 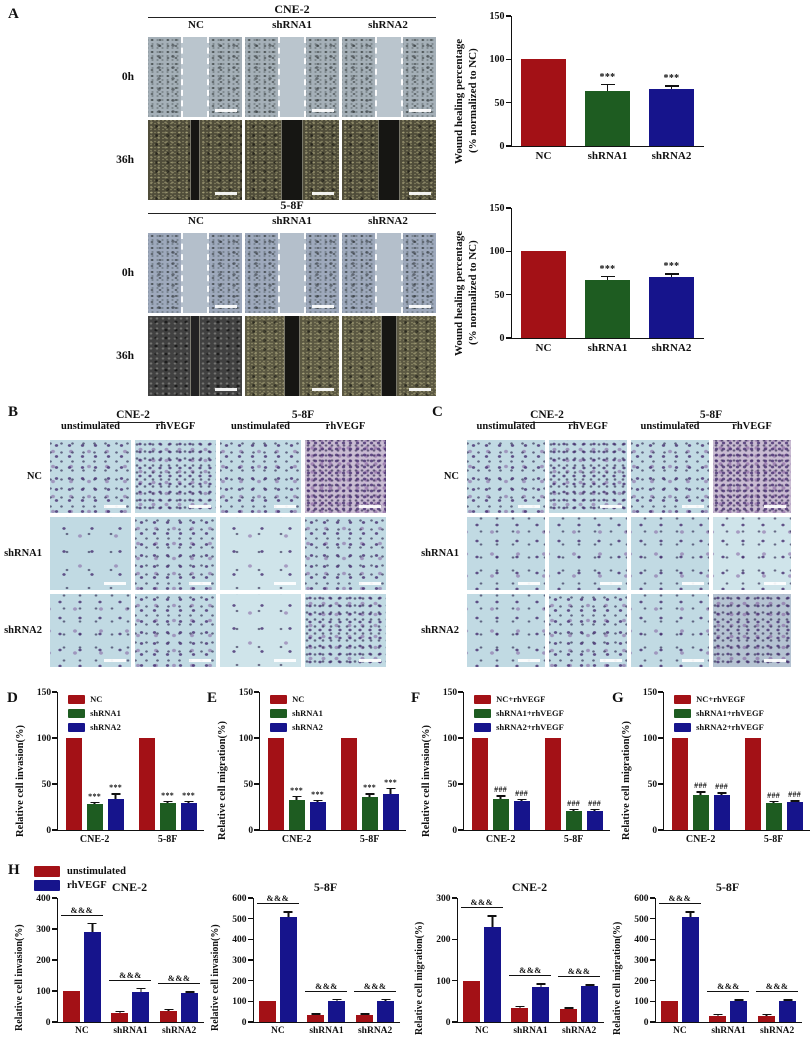 I want to click on tick-label: 600, so click(x=239, y=899).